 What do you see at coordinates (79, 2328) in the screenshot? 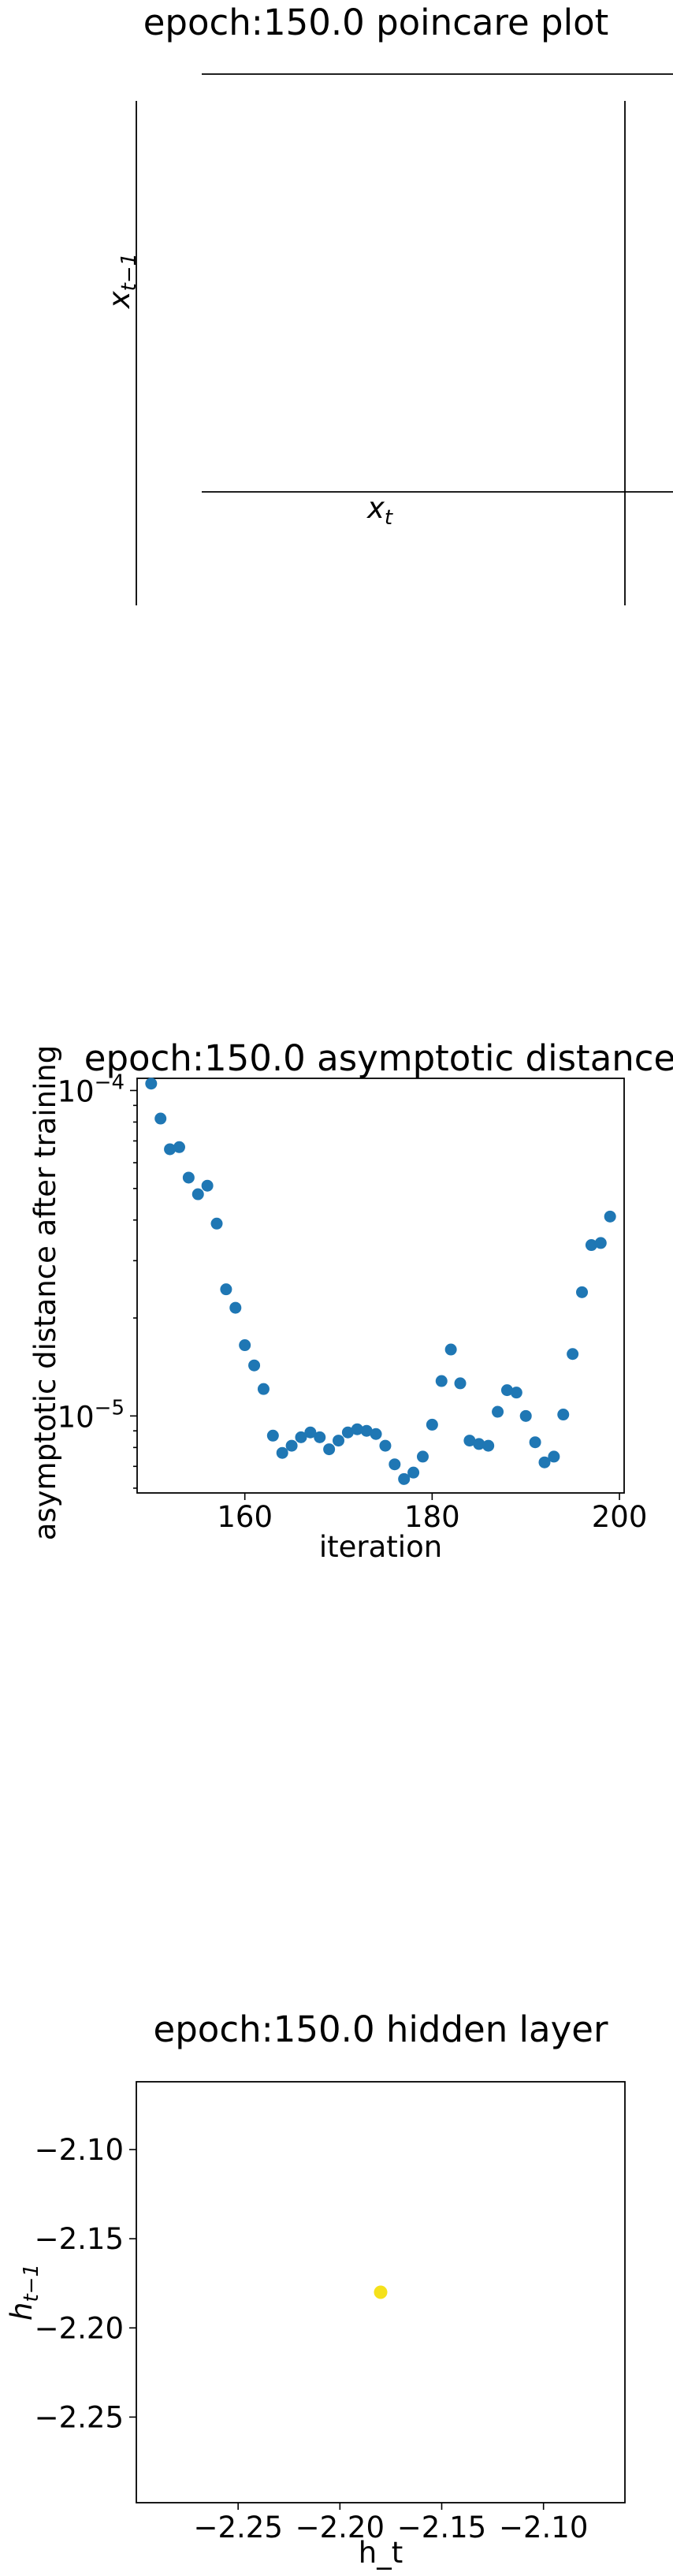
I see `y-tick-label: −2.20` at bounding box center [79, 2328].